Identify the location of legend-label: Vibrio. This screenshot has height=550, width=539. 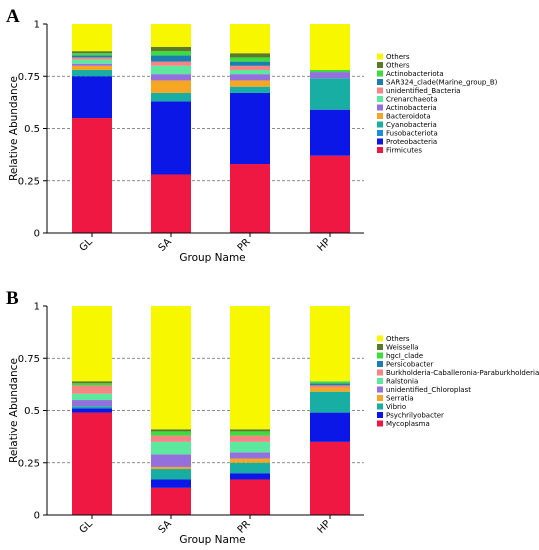
(396, 407).